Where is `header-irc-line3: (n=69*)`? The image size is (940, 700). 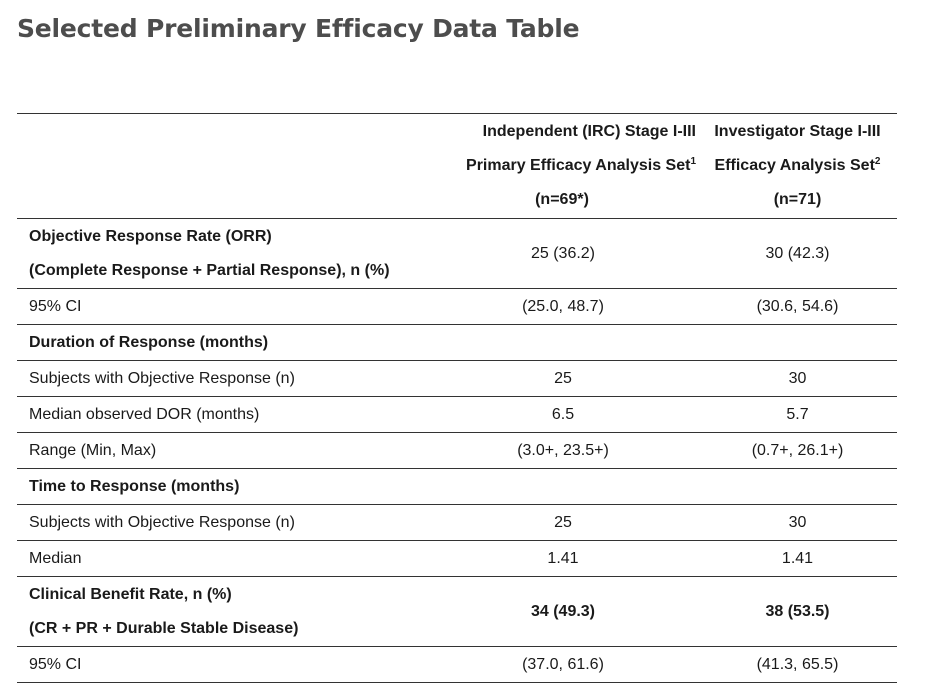 header-irc-line3: (n=69*) is located at coordinates (562, 199).